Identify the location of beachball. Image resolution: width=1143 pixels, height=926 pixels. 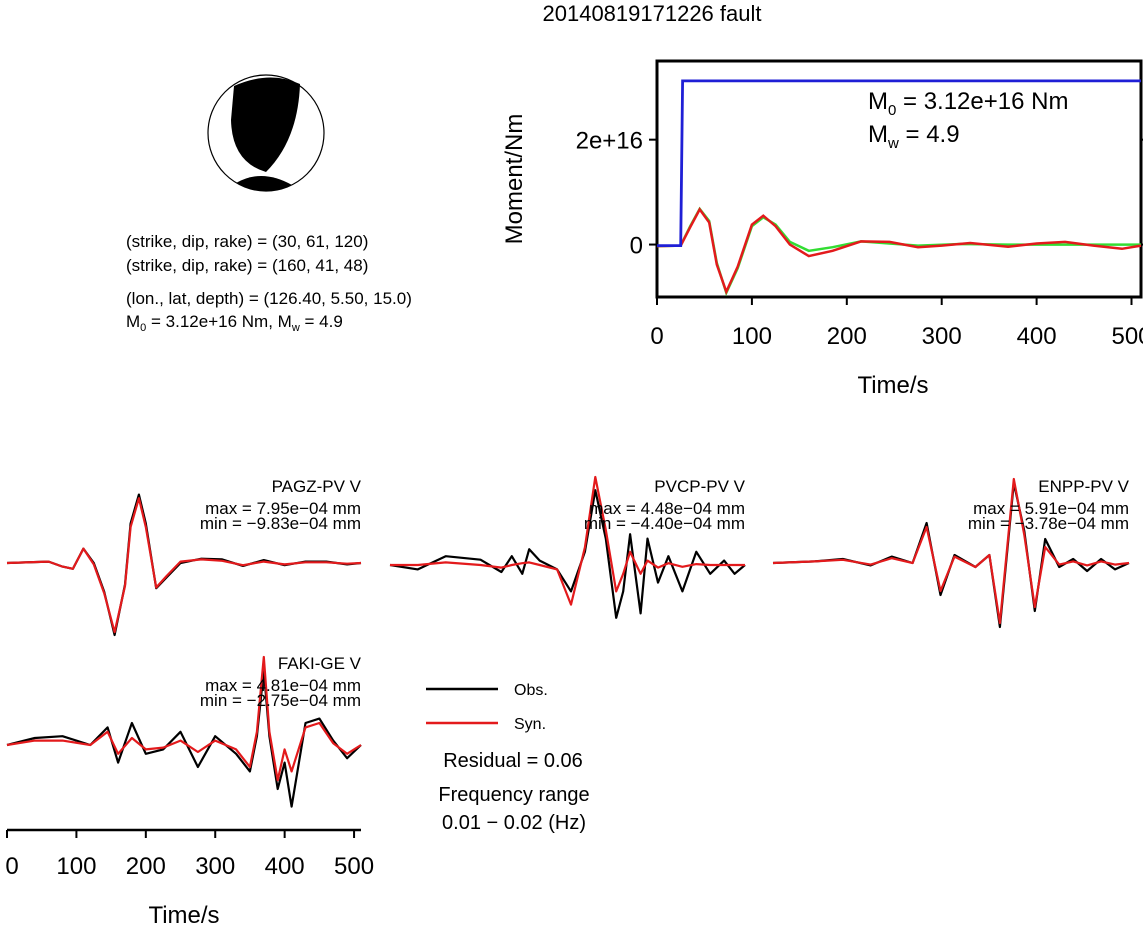
(266, 133).